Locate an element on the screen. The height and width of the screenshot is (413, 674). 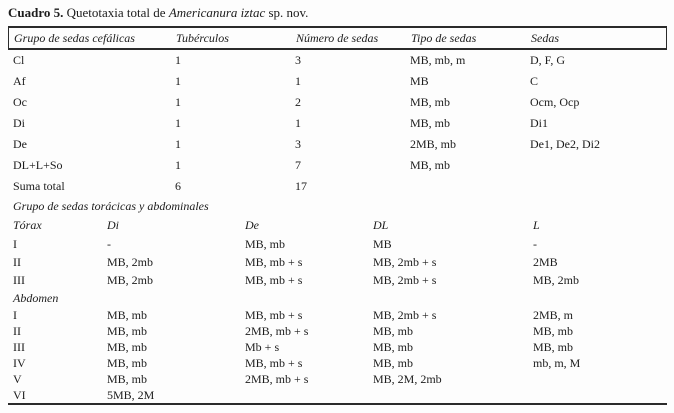
column-header: Sedas is located at coordinates (545, 37).